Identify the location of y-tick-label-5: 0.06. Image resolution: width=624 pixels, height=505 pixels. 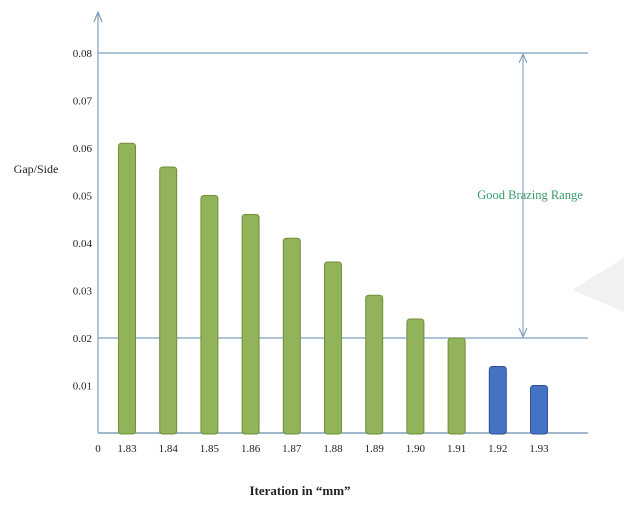
(83, 149).